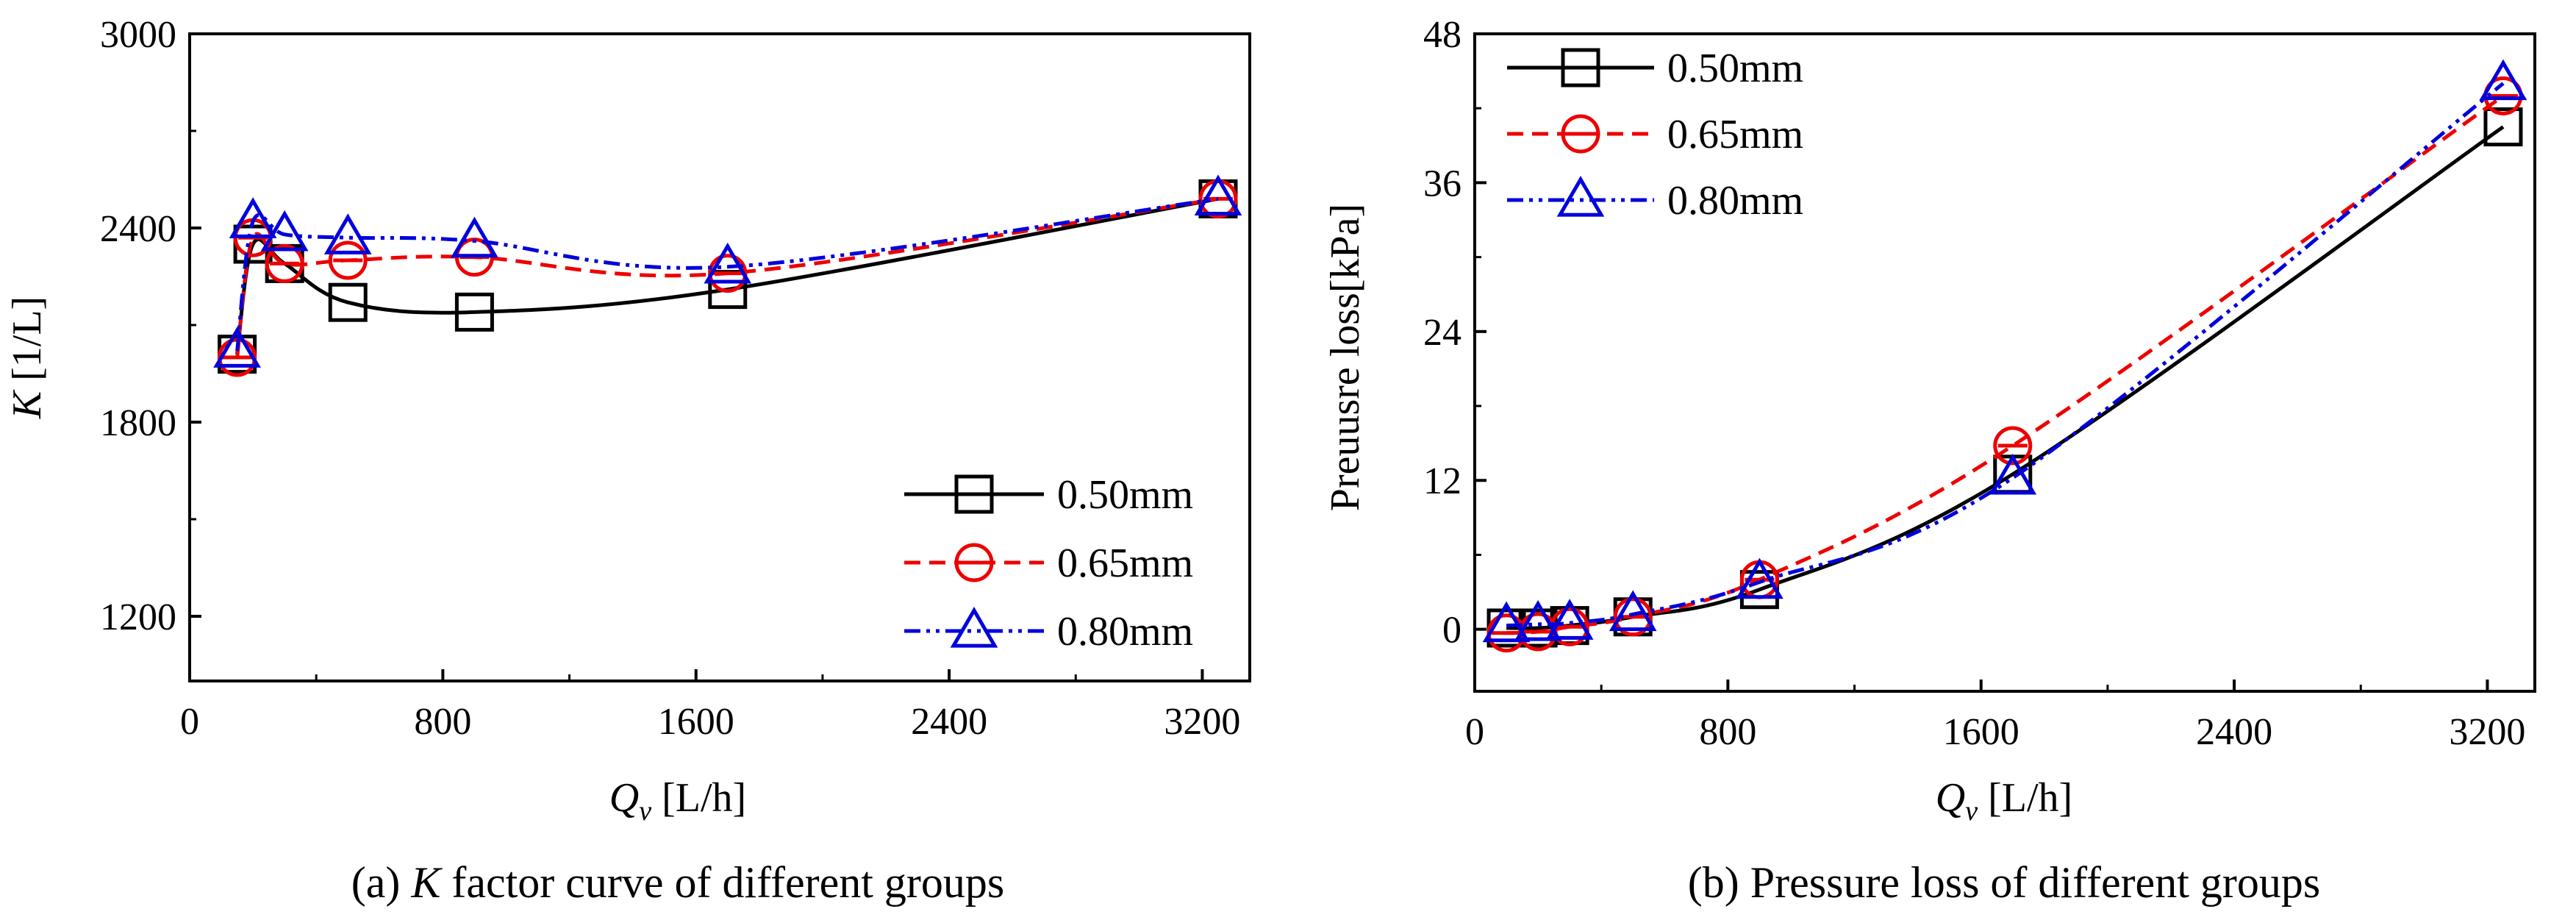  I want to click on y-axis-label: K [1/L], so click(27, 357).